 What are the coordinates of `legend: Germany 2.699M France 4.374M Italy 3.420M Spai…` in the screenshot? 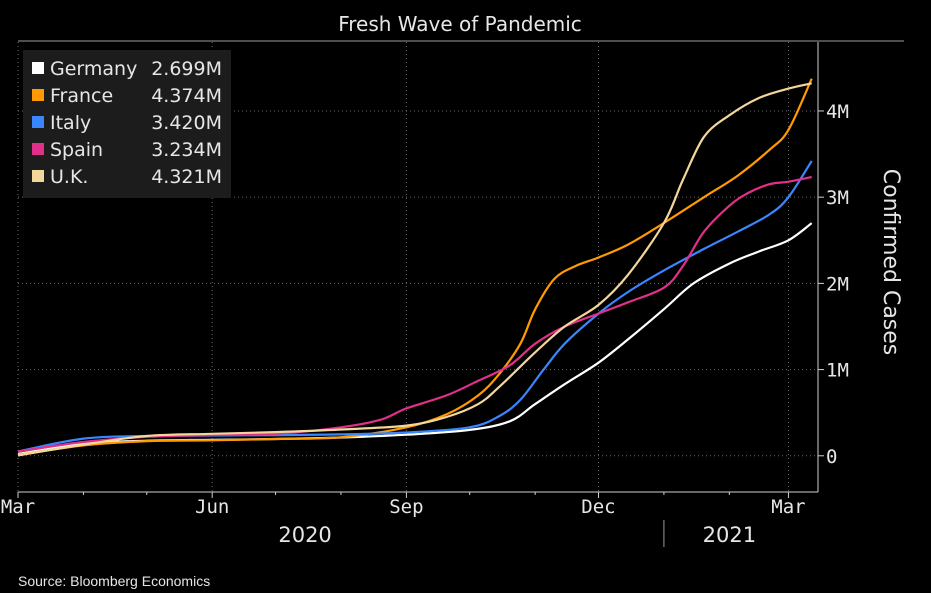 It's located at (127, 124).